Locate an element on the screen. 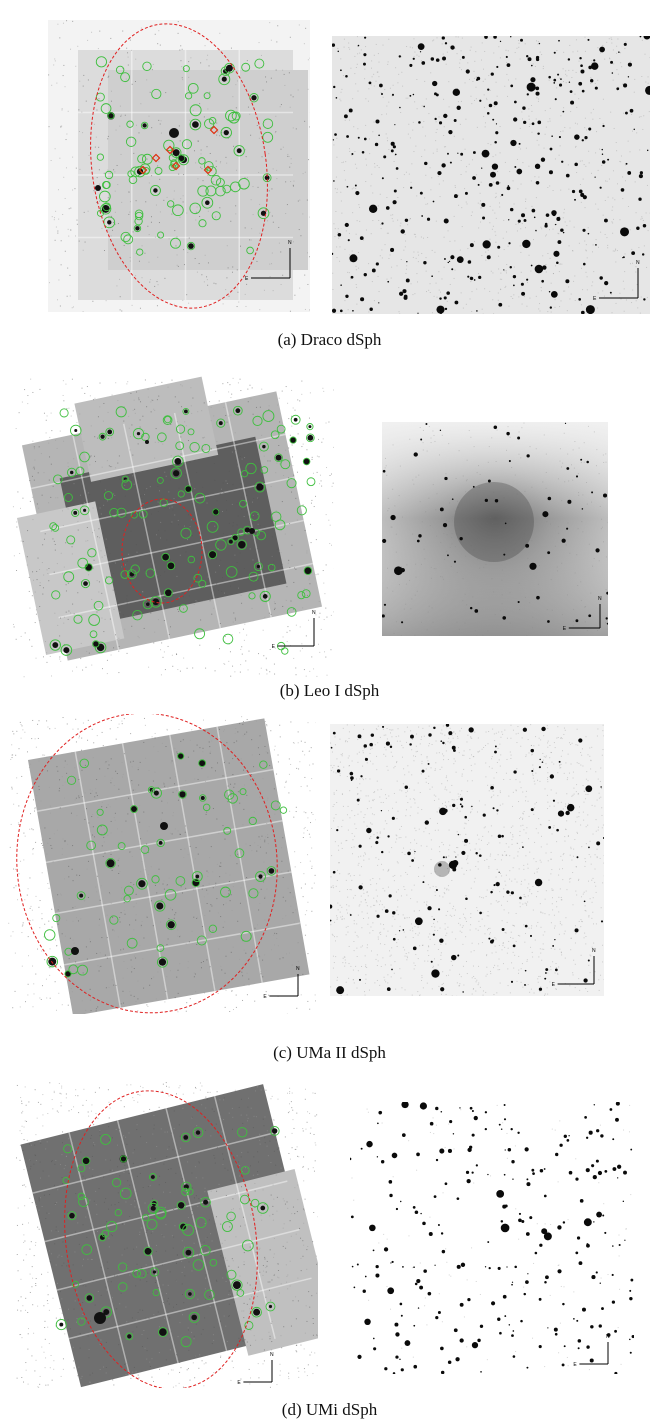 The image size is (659, 1426). optical-background is located at coordinates (492, 1238).